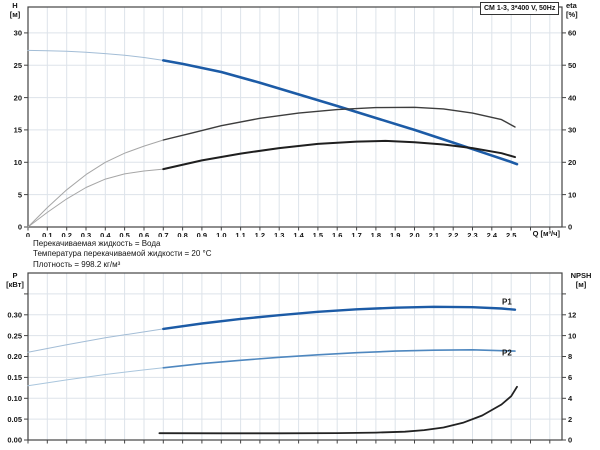 The height and width of the screenshot is (450, 600). I want to click on tick-label-x: 1,3, so click(279, 234).